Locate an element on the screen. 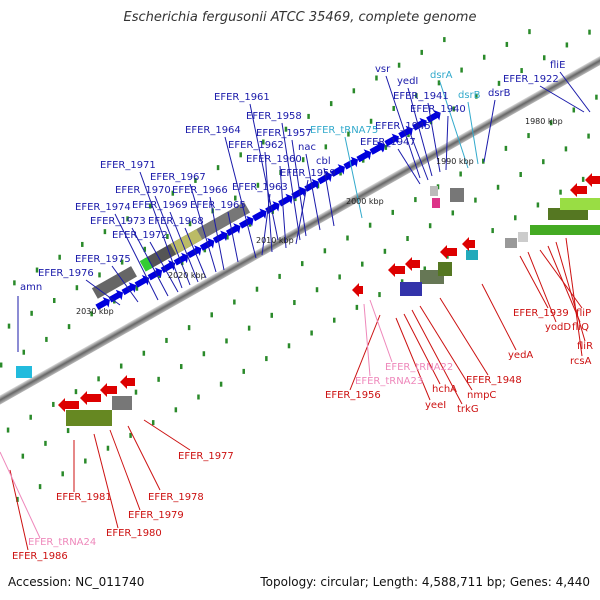 This screenshot has width=600, height=600. gene-label: EFER_tRNA24 is located at coordinates (62, 542).